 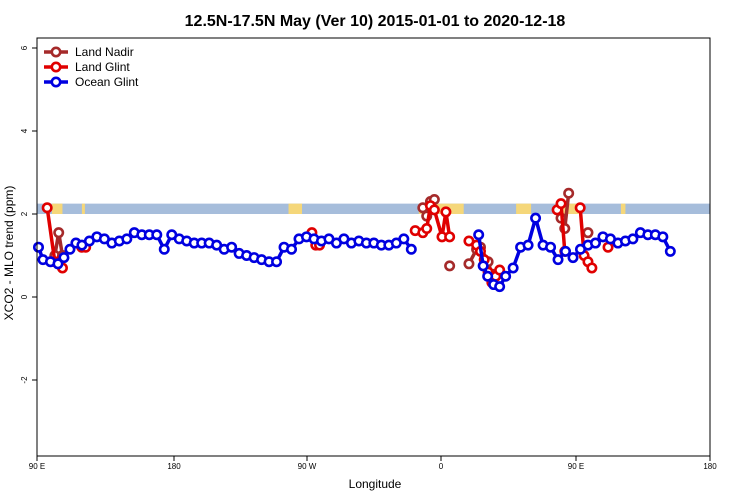 What do you see at coordinates (9, 253) in the screenshot?
I see `y-axis-label: XCO2 - MLO trend (ppm)` at bounding box center [9, 253].